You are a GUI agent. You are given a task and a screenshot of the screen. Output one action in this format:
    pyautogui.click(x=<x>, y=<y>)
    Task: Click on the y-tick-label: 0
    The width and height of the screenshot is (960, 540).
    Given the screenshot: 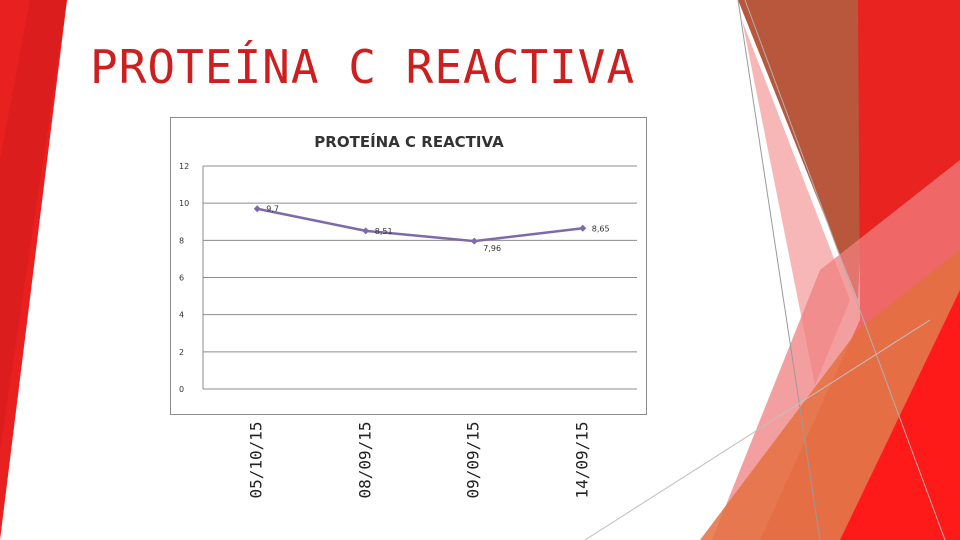 What is the action you would take?
    pyautogui.click(x=181, y=389)
    